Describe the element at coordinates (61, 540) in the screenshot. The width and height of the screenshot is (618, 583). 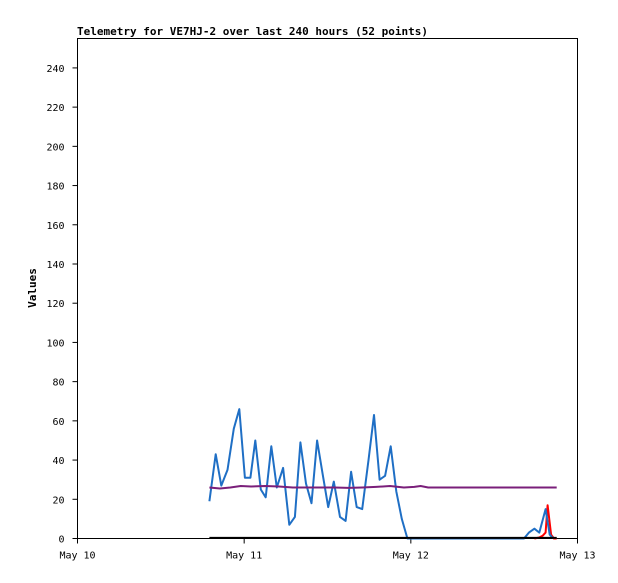
I see `y-tick-label: 0` at that location.